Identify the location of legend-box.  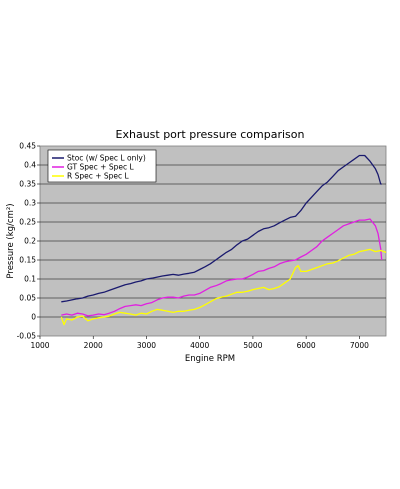
(102, 166).